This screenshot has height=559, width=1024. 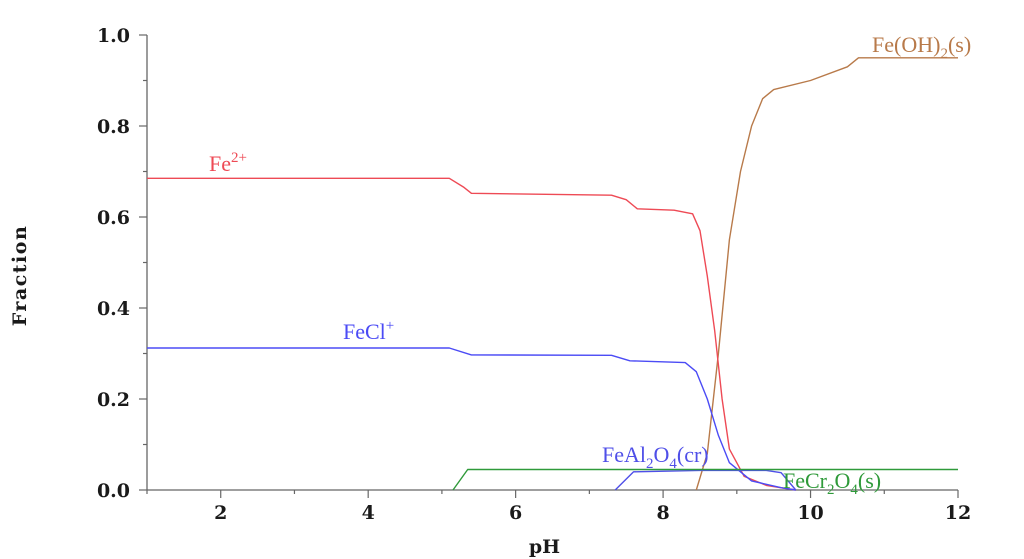 What do you see at coordinates (655, 457) in the screenshot?
I see `series-label-feal2o4-cr: FeAl2O4(cr)` at bounding box center [655, 457].